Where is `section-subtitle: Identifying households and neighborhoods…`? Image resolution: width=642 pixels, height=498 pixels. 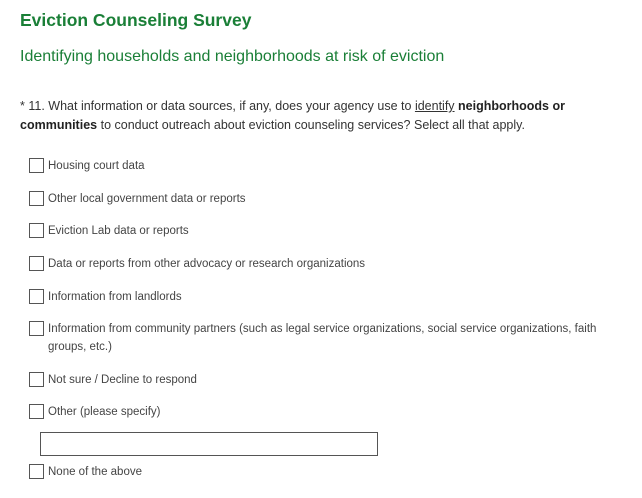
section-subtitle: Identifying households and neighborhoods… is located at coordinates (232, 56).